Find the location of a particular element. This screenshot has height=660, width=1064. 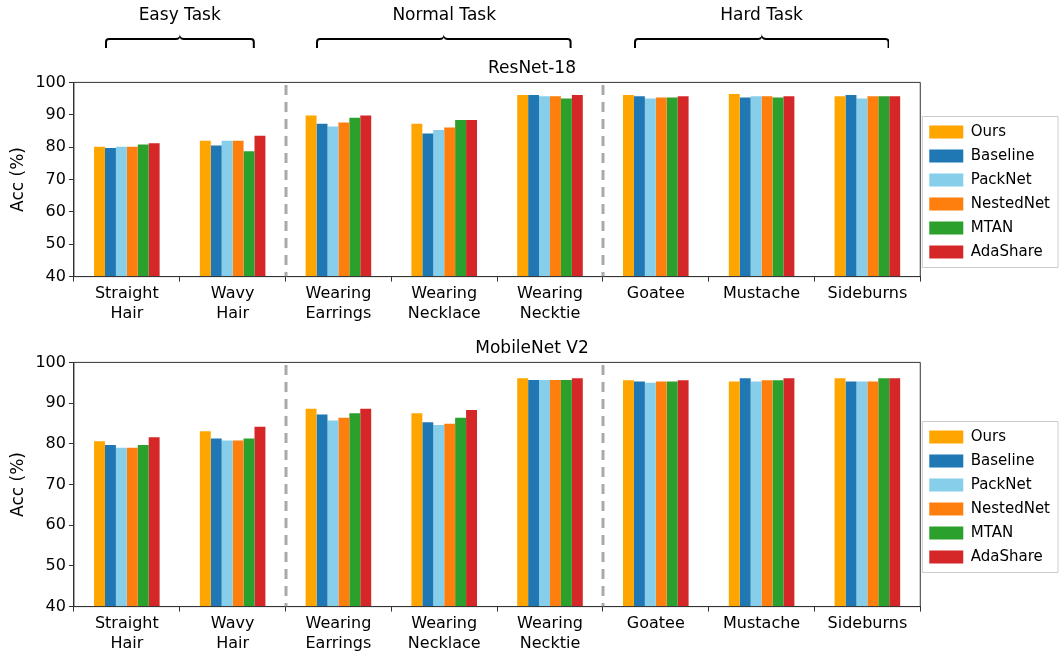

text: Easy Task is located at coordinates (179, 14).